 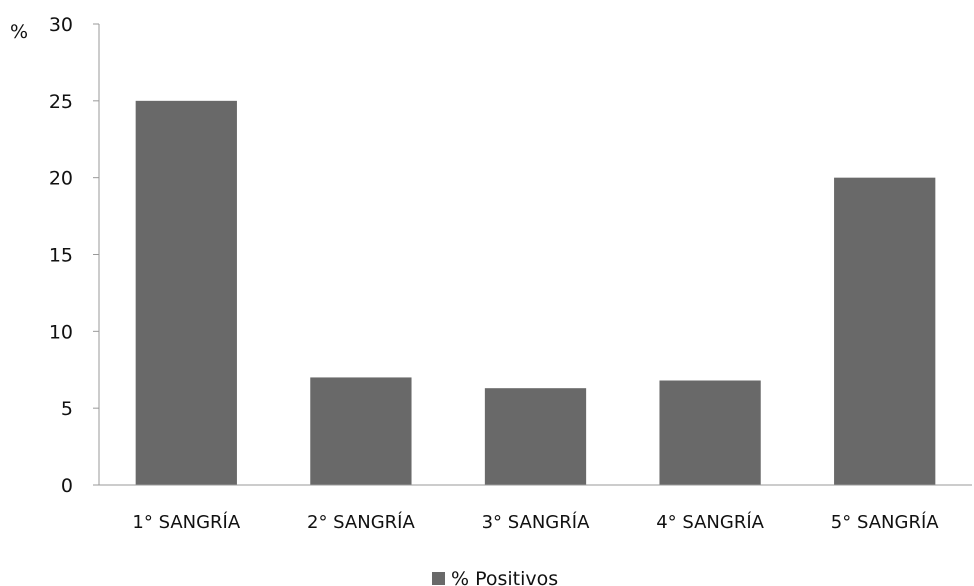 I want to click on x-category-label: 3° SANGRÍA, so click(x=536, y=522).